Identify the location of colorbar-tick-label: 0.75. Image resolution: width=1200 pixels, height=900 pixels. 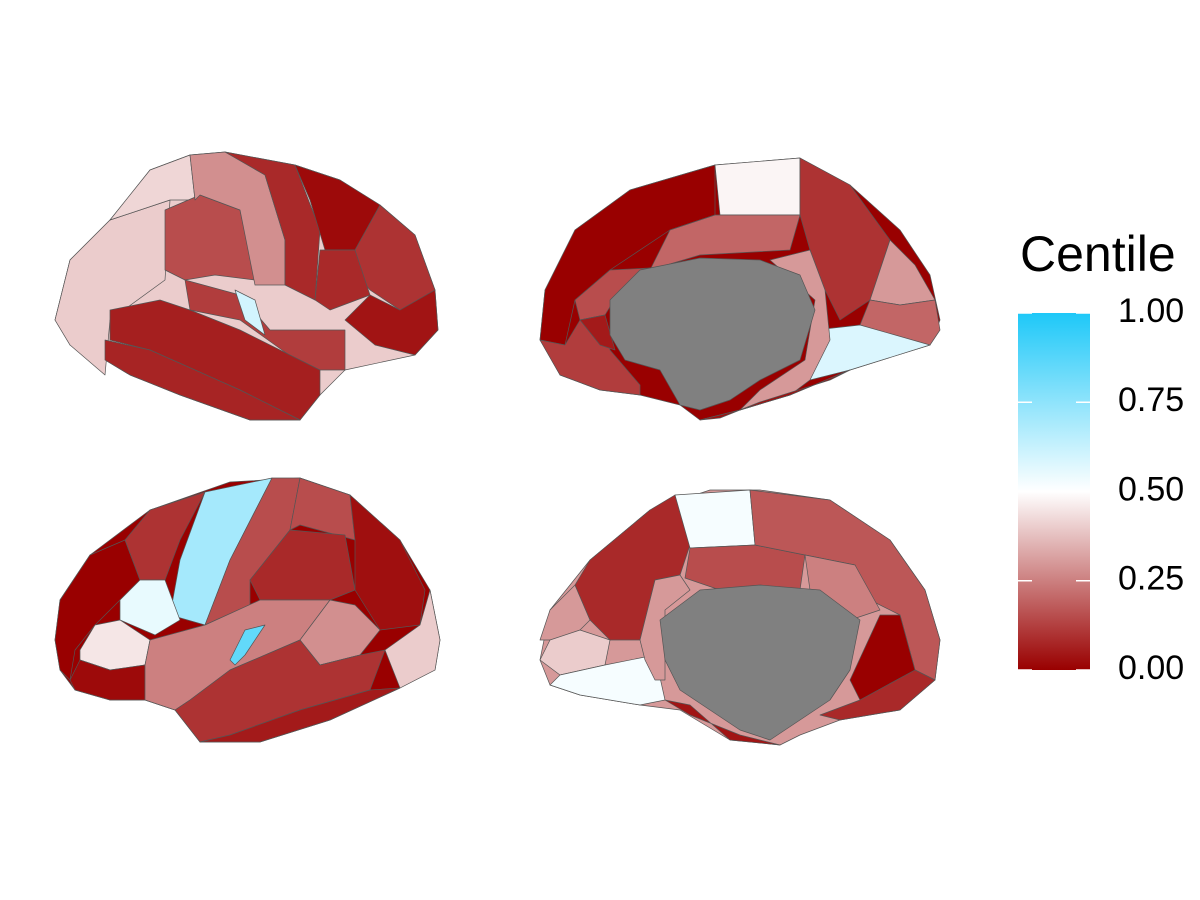
(1151, 400).